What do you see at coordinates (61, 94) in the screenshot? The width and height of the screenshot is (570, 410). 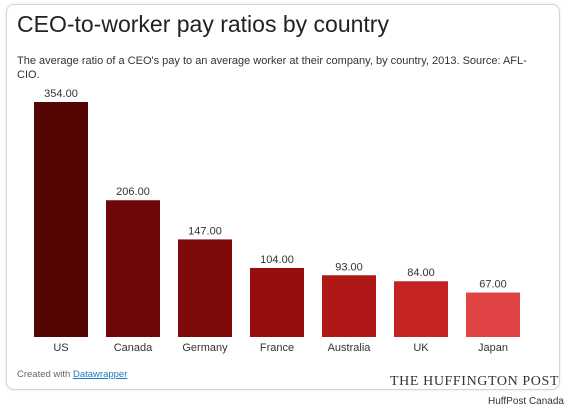 I see `data-label-us: 354.00` at bounding box center [61, 94].